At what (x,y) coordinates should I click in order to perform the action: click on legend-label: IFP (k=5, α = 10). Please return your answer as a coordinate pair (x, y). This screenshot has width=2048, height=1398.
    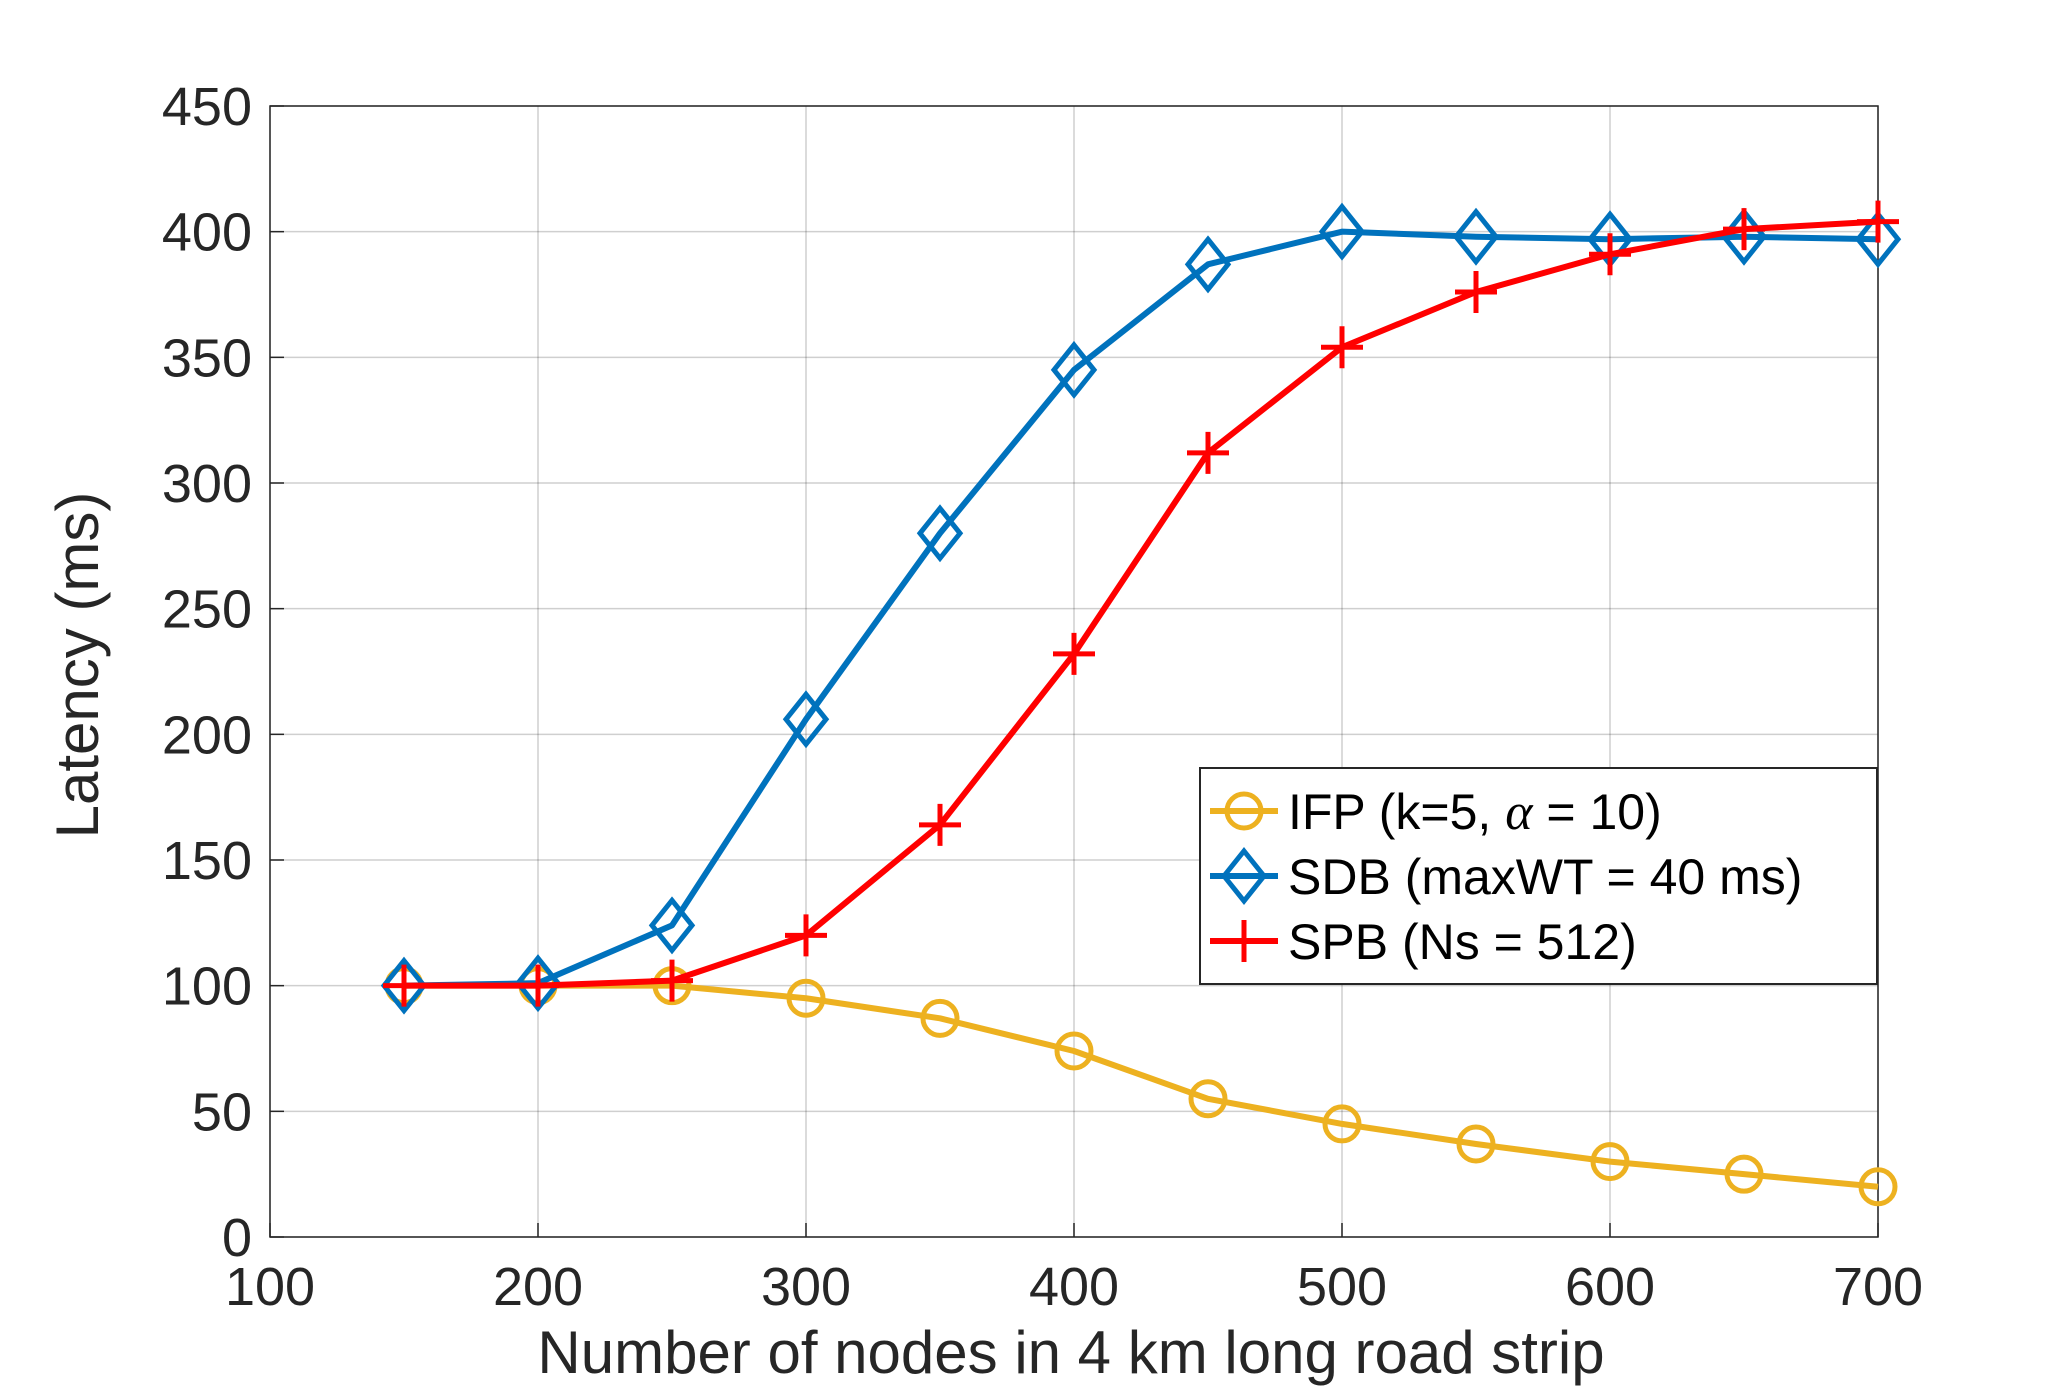
    Looking at the image, I should click on (1475, 812).